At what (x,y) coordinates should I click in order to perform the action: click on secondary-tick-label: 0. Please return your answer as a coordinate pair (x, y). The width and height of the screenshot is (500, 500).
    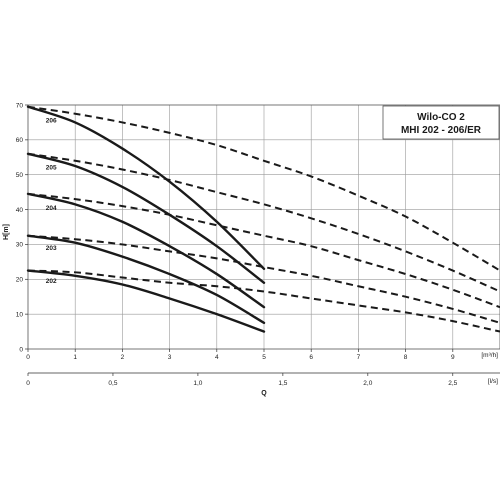
    Looking at the image, I should click on (28, 383).